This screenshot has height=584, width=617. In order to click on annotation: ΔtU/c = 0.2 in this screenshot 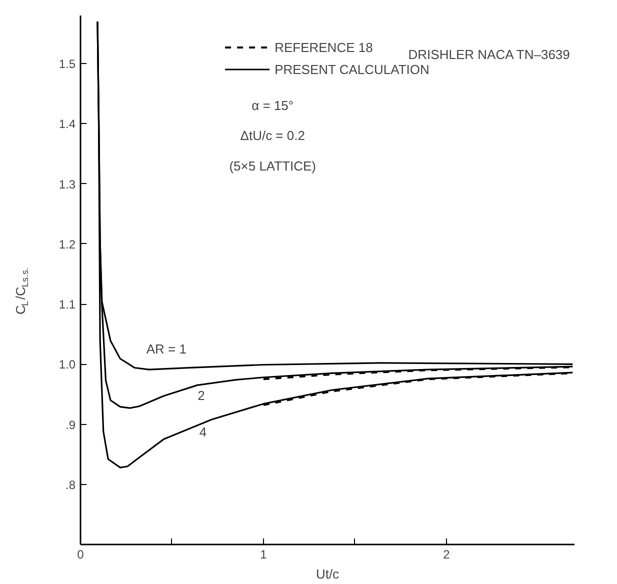, I will do `click(272, 136)`.